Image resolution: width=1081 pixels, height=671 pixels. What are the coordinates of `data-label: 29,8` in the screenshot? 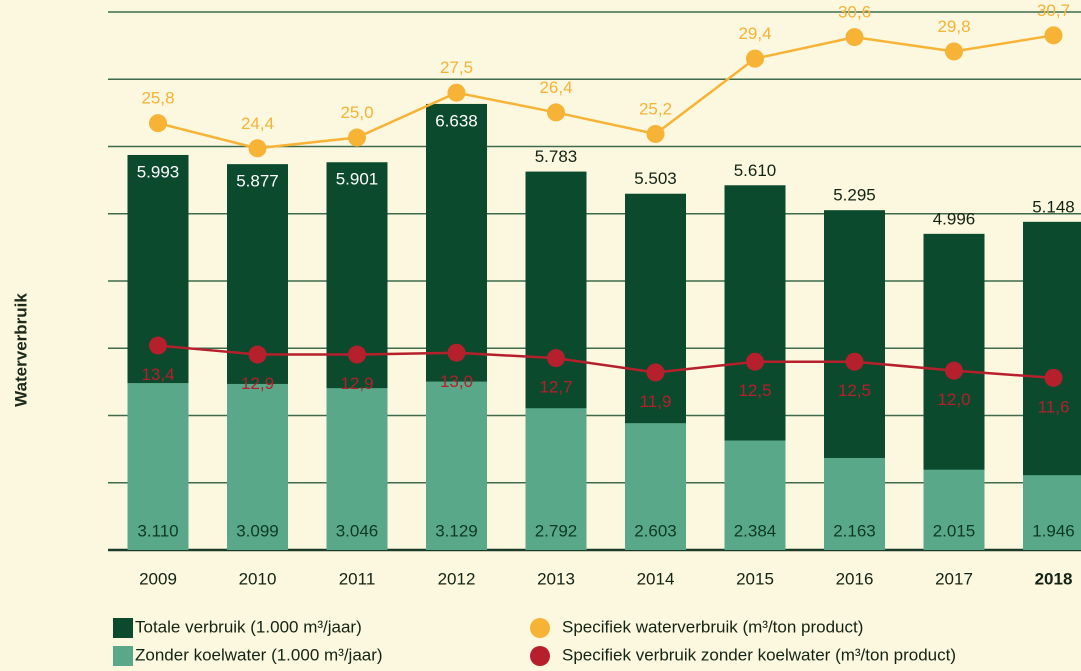 It's located at (953, 26).